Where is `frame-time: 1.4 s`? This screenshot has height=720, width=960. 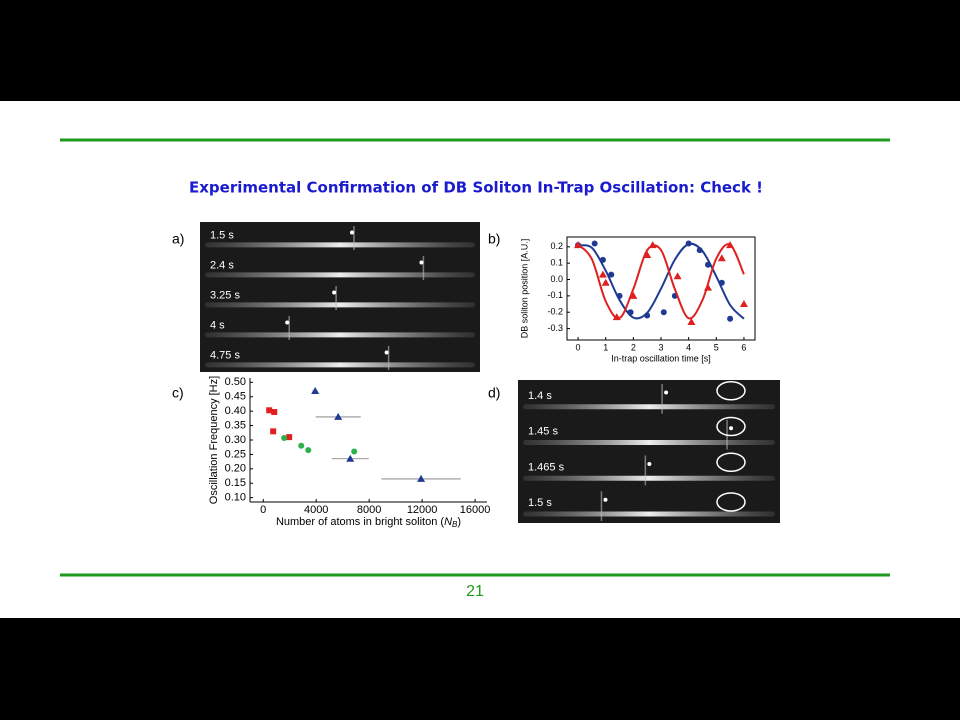
frame-time: 1.4 s is located at coordinates (540, 396).